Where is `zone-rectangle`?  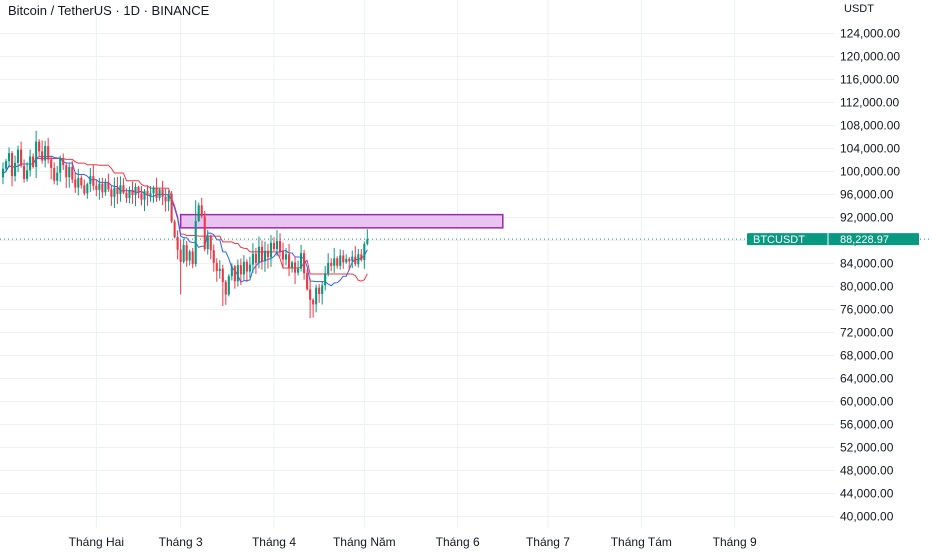 zone-rectangle is located at coordinates (341, 221).